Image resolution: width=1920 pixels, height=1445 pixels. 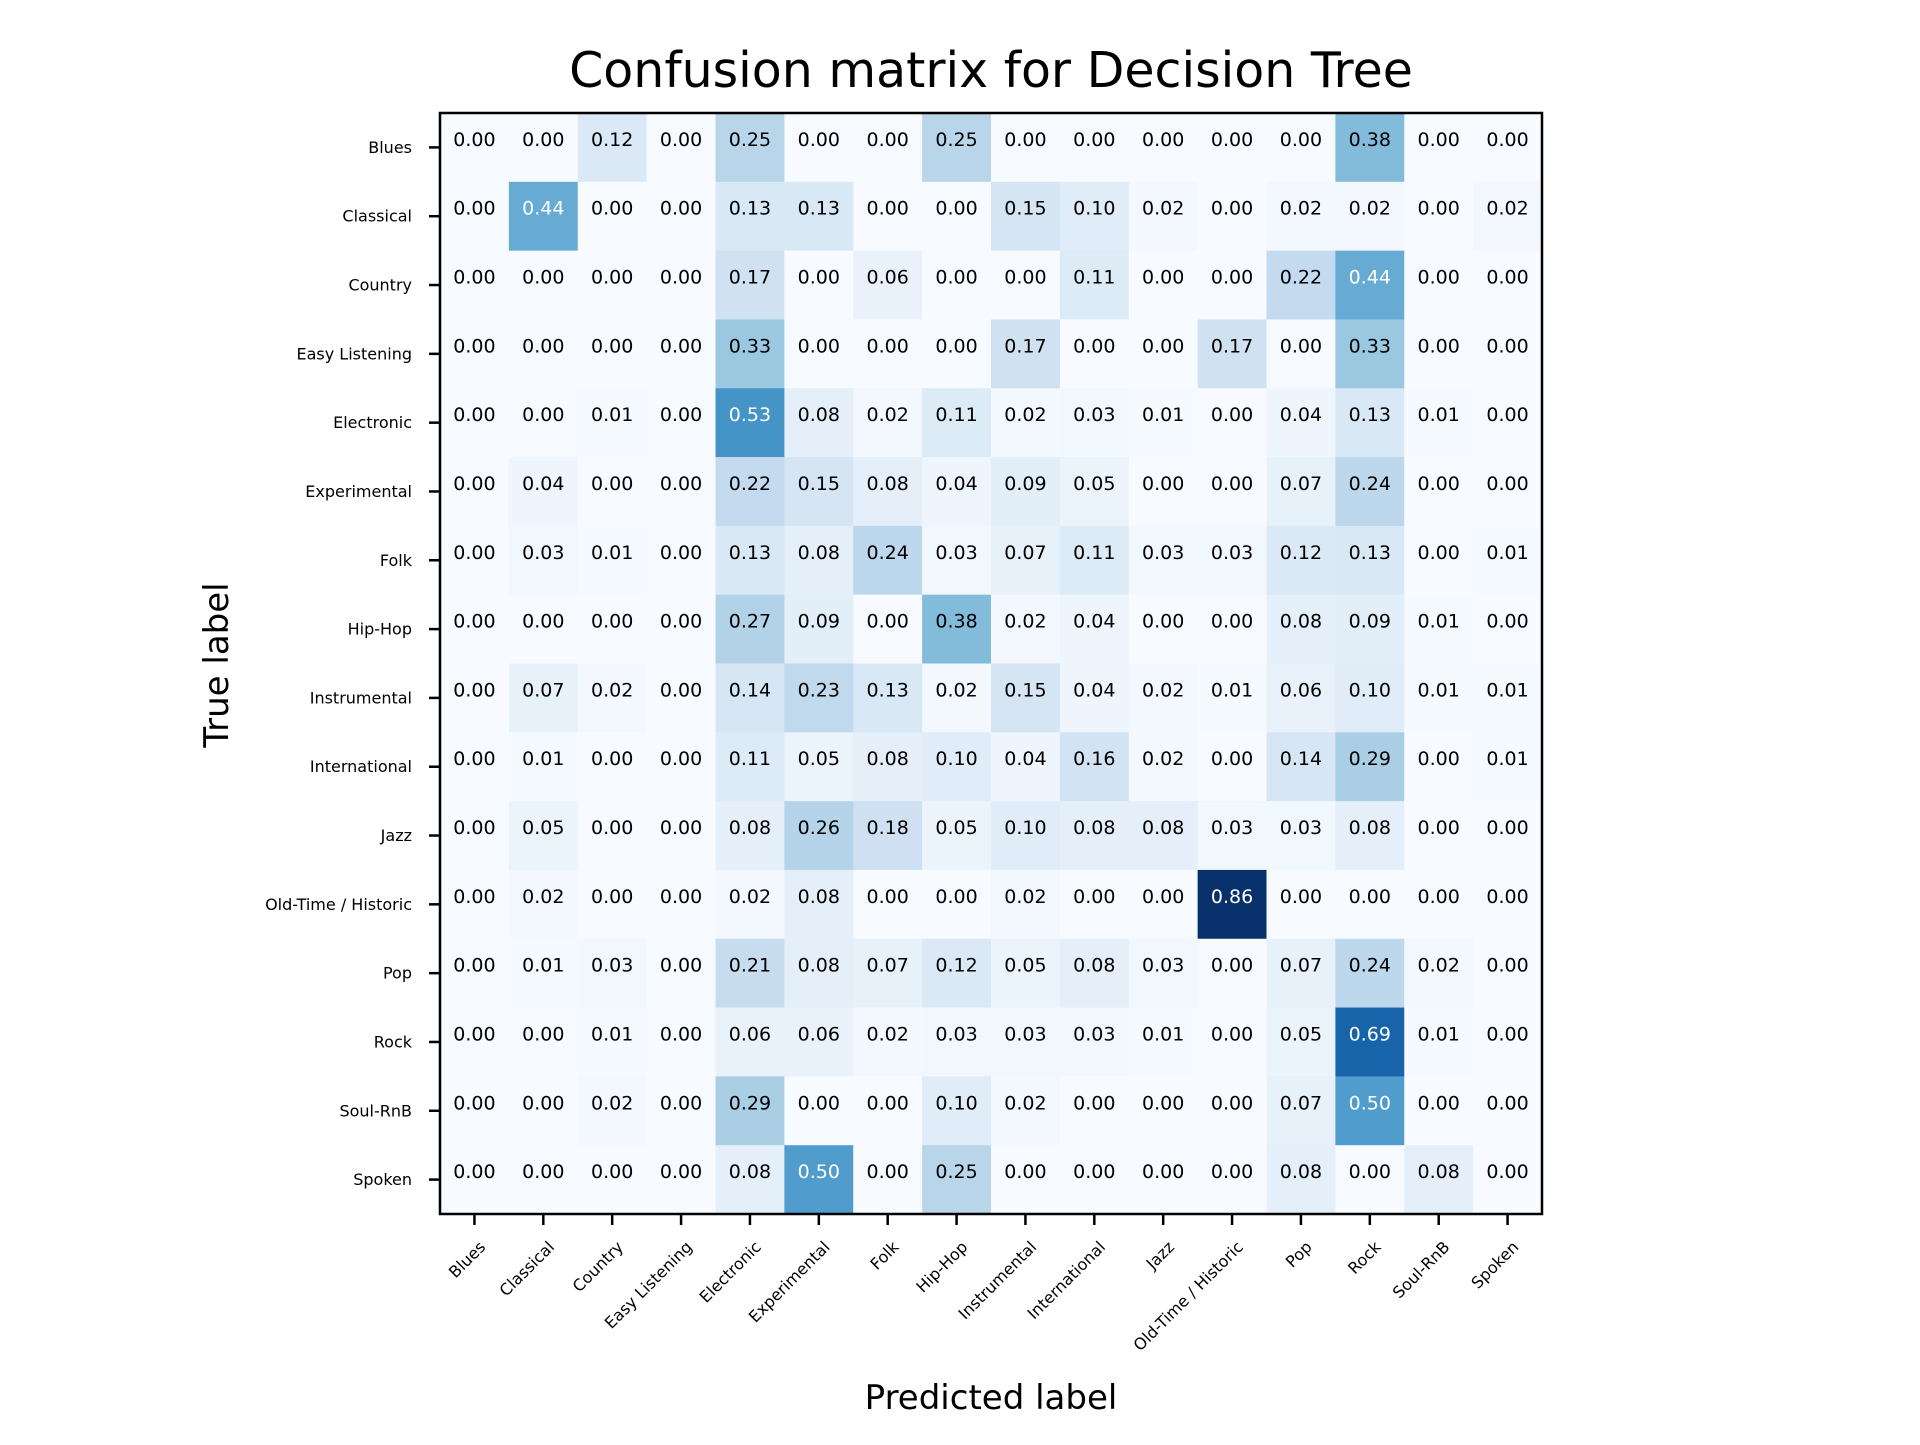 What do you see at coordinates (750, 415) in the screenshot?
I see `cell-value-label: 0.53` at bounding box center [750, 415].